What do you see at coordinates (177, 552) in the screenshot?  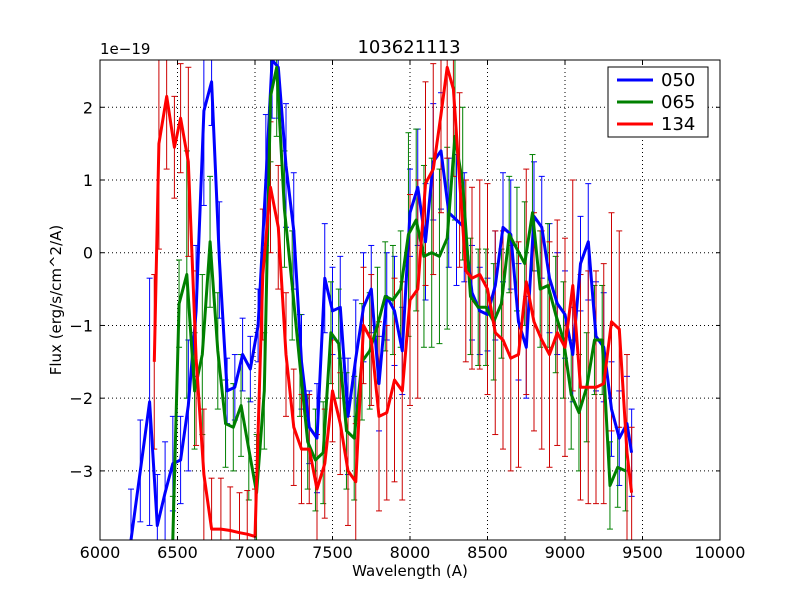 I see `x-tick-label: 6500` at bounding box center [177, 552].